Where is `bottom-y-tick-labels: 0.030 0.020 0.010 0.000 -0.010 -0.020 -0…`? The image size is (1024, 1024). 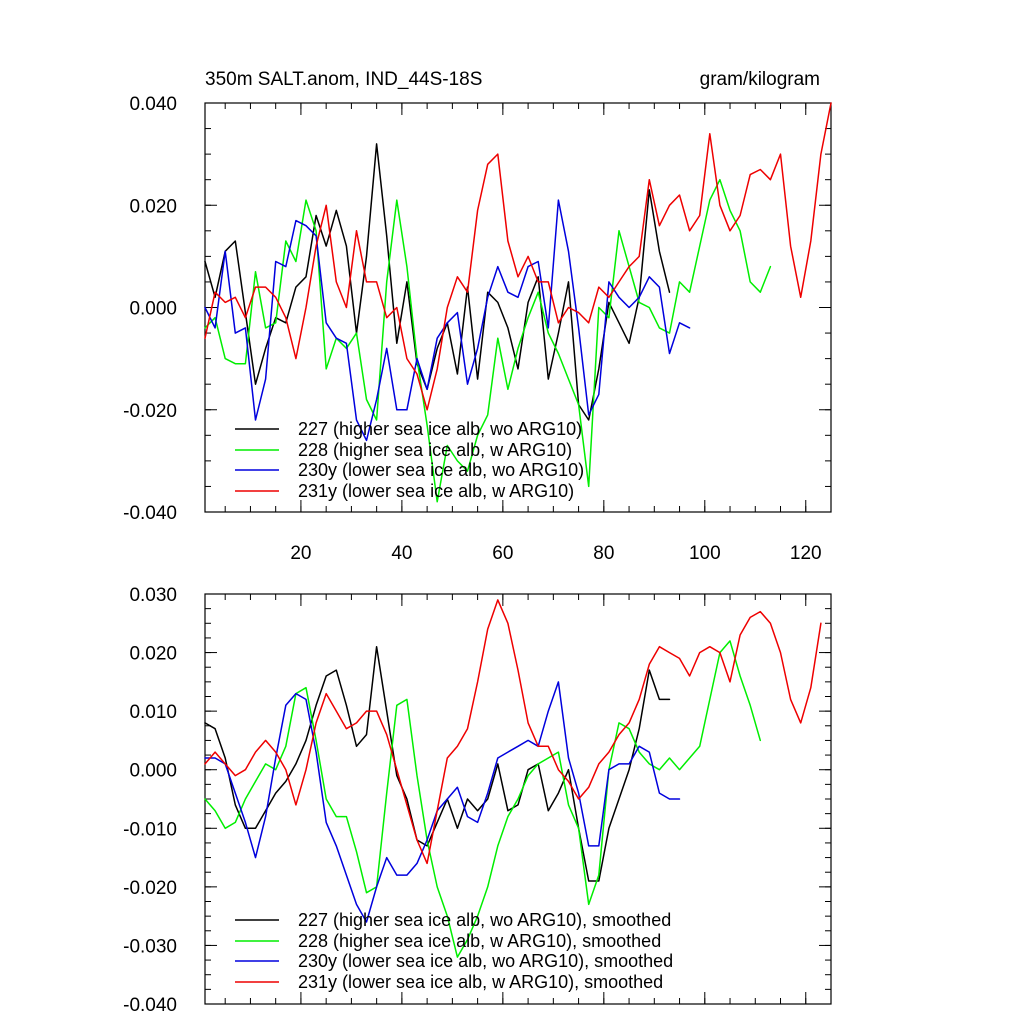
bottom-y-tick-labels: 0.030 0.020 0.010 0.000 -0.010 -0.020 -0… is located at coordinates (150, 800).